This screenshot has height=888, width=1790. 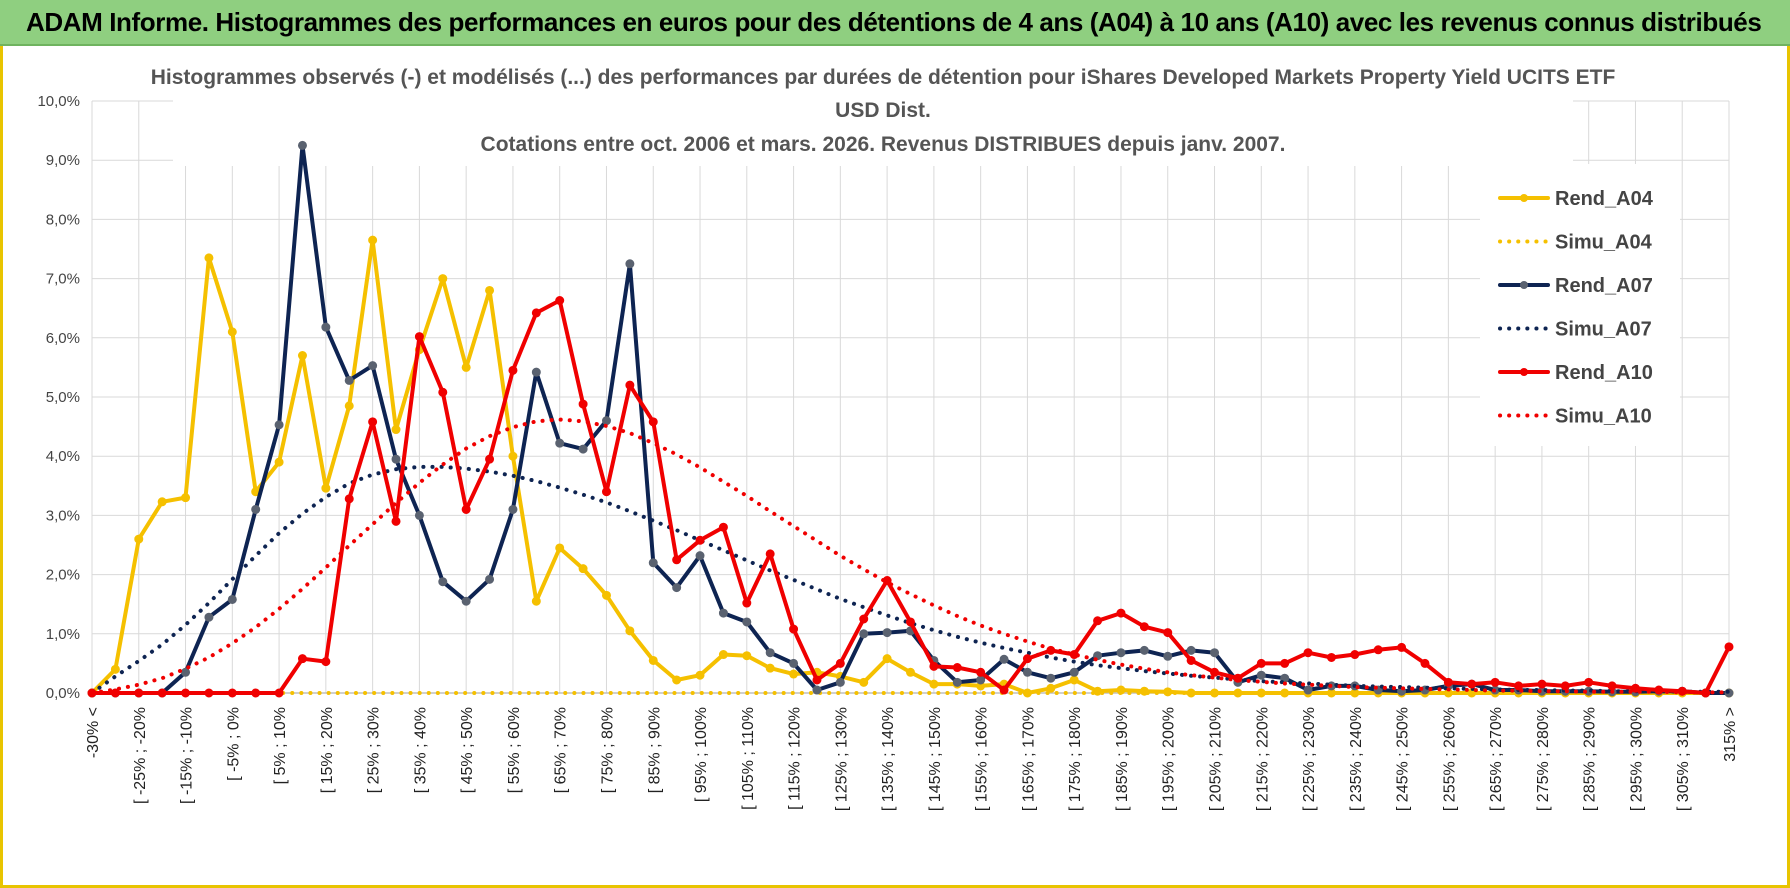 I want to click on title-background, so click(x=873, y=110).